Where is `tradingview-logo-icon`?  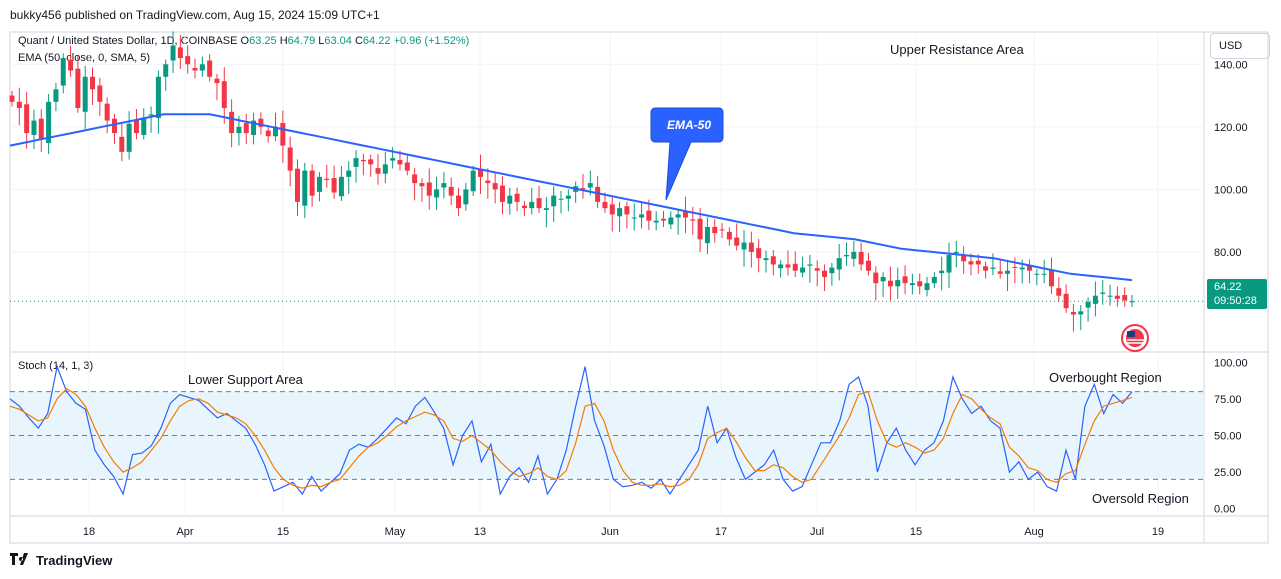 tradingview-logo-icon is located at coordinates (20, 560).